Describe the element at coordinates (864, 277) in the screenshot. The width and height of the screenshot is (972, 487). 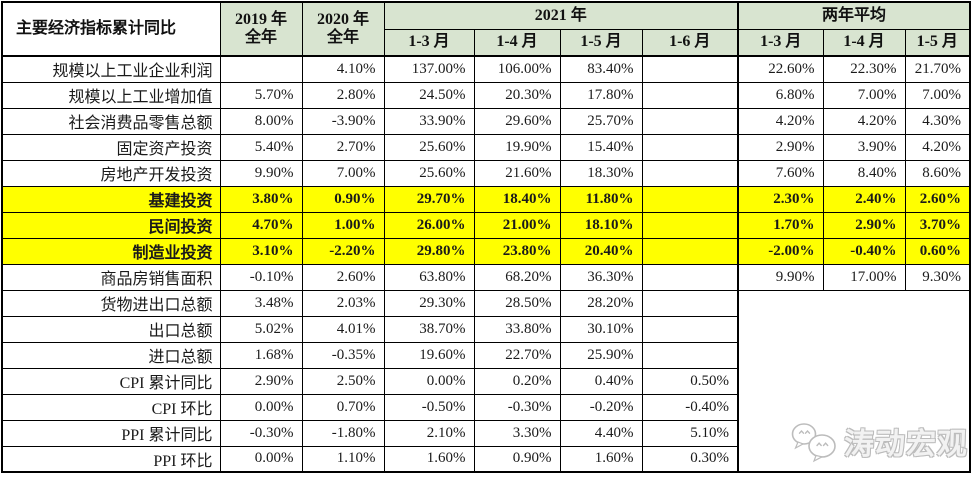
I see `value-cell: 17.00%` at that location.